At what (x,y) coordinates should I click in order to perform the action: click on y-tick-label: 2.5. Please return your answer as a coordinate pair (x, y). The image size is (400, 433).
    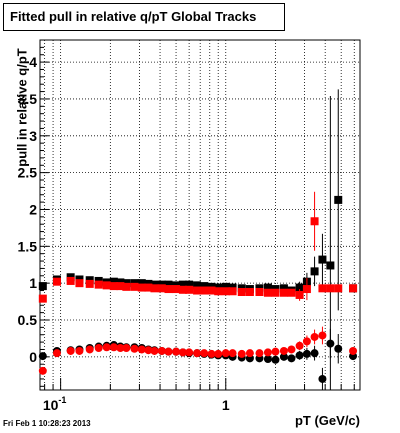
    Looking at the image, I should click on (28, 173).